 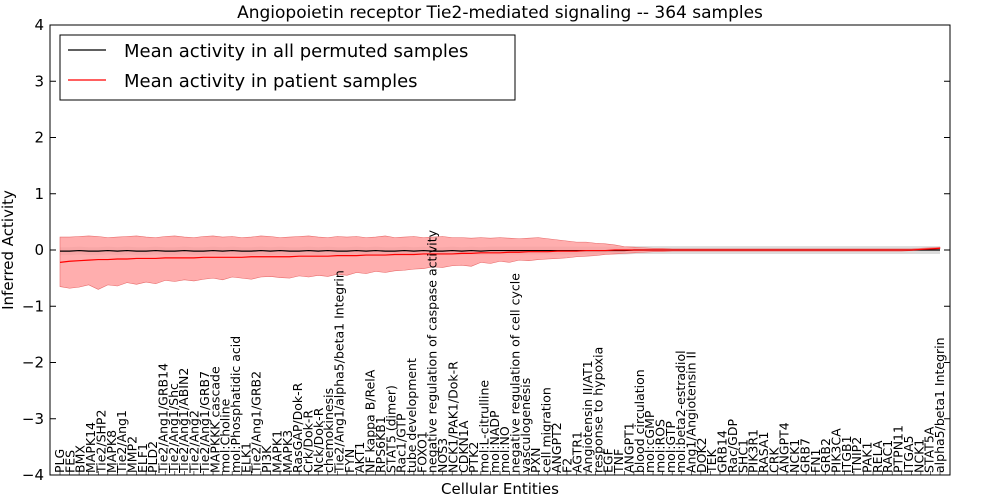 I want to click on entity-label: GRB7, so click(x=804, y=455).